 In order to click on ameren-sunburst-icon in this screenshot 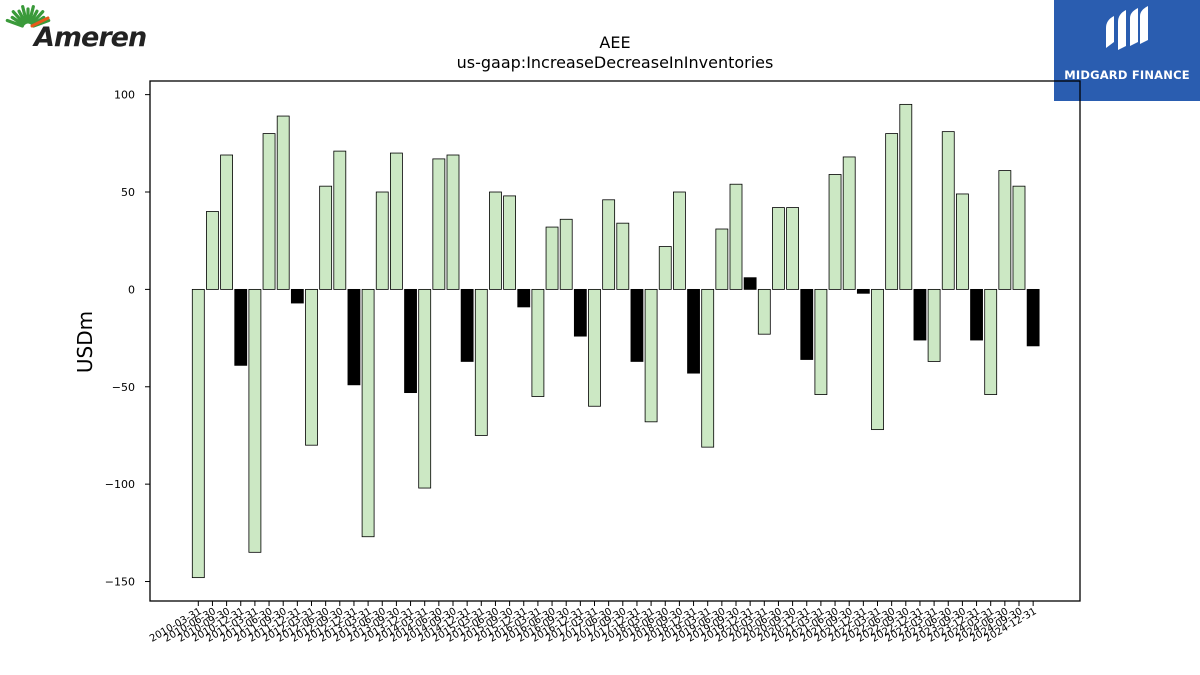, I will do `click(28, 16)`.